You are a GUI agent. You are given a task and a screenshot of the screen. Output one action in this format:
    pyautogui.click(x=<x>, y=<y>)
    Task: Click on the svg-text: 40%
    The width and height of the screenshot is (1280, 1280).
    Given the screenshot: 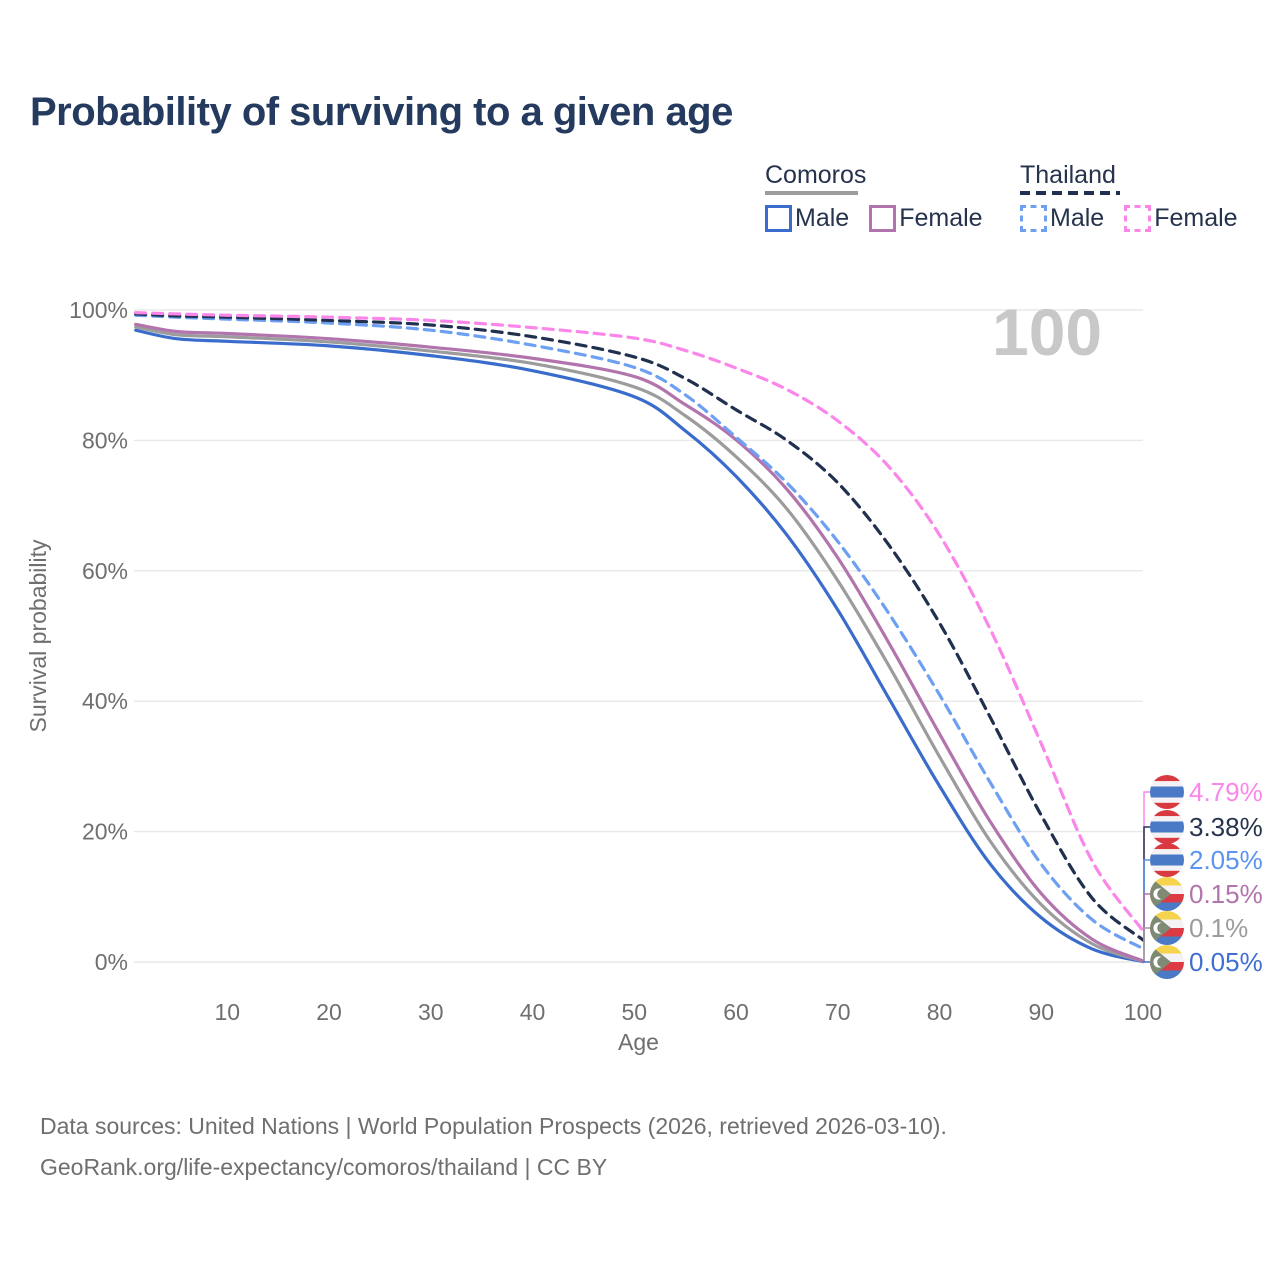 What is the action you would take?
    pyautogui.click(x=105, y=701)
    